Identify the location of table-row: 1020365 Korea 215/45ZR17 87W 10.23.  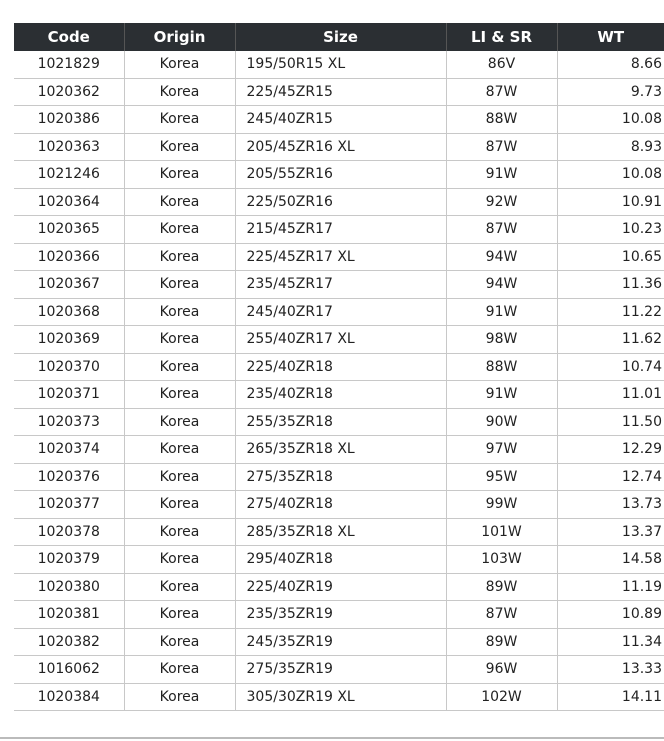
(339, 229).